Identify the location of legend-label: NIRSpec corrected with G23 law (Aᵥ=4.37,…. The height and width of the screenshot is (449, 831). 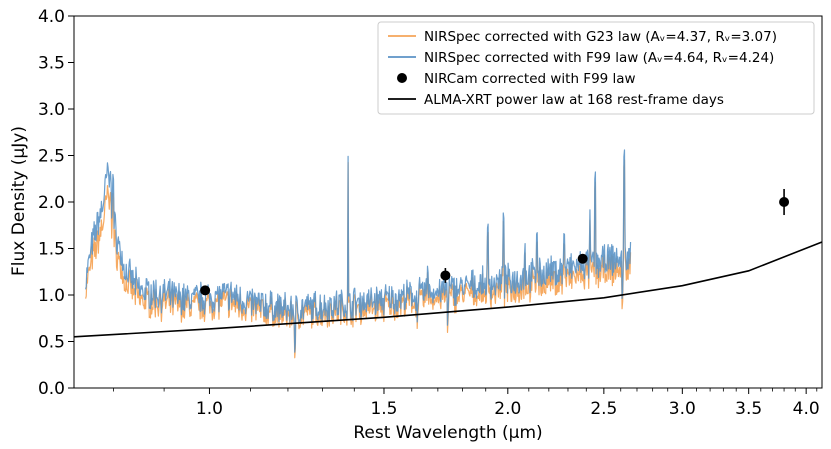
(600, 37).